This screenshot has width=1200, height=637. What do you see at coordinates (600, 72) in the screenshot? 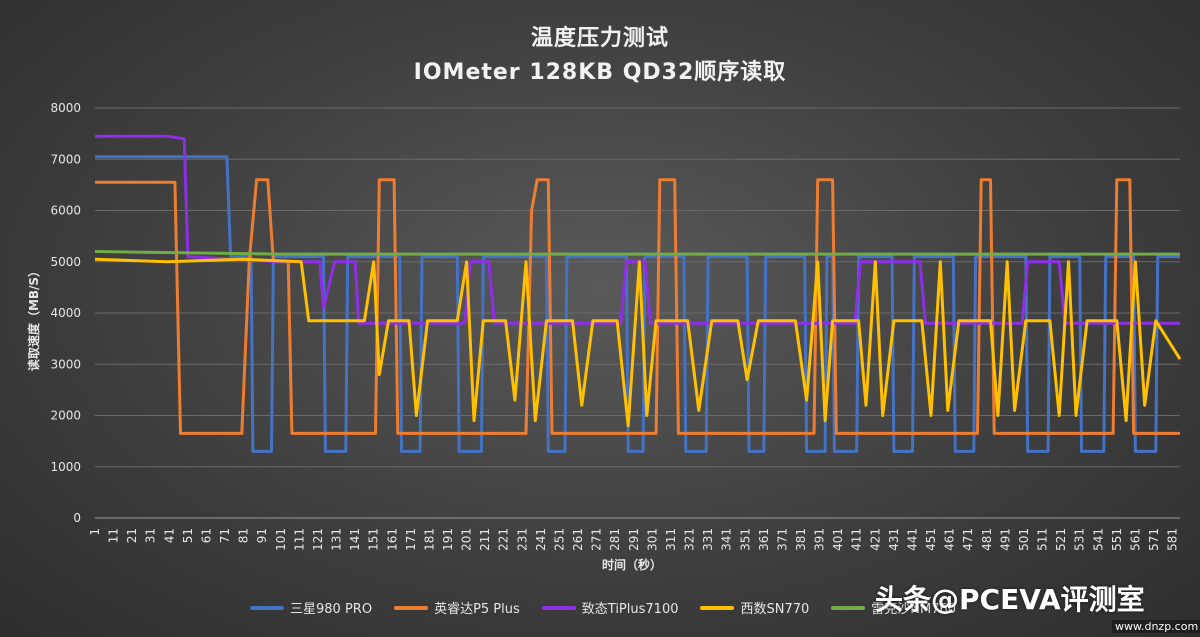
I see `chart-subtitle: IOMeter 128KB QD32顺序读取` at bounding box center [600, 72].